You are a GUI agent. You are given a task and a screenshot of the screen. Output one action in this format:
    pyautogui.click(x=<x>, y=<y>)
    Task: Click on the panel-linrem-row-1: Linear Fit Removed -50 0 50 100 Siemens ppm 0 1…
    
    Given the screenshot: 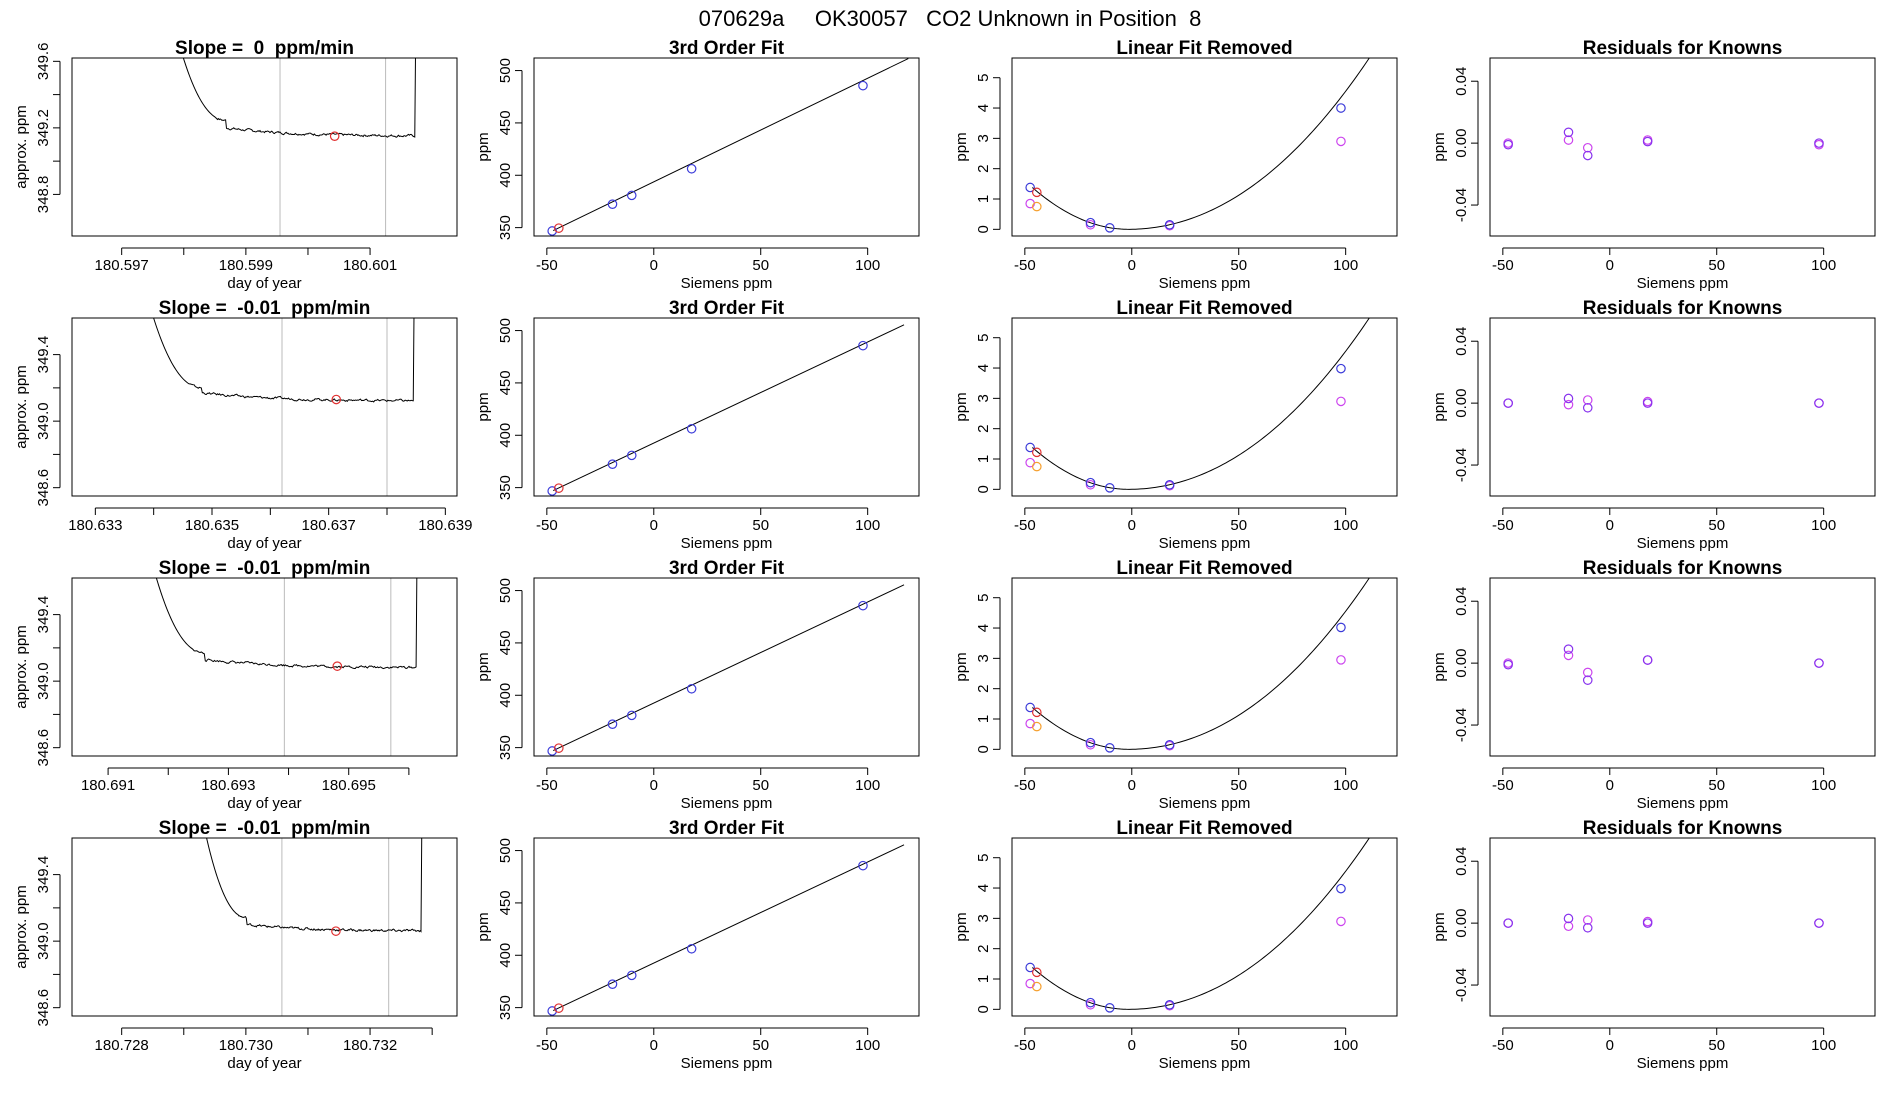 What is the action you would take?
    pyautogui.click(x=1175, y=165)
    